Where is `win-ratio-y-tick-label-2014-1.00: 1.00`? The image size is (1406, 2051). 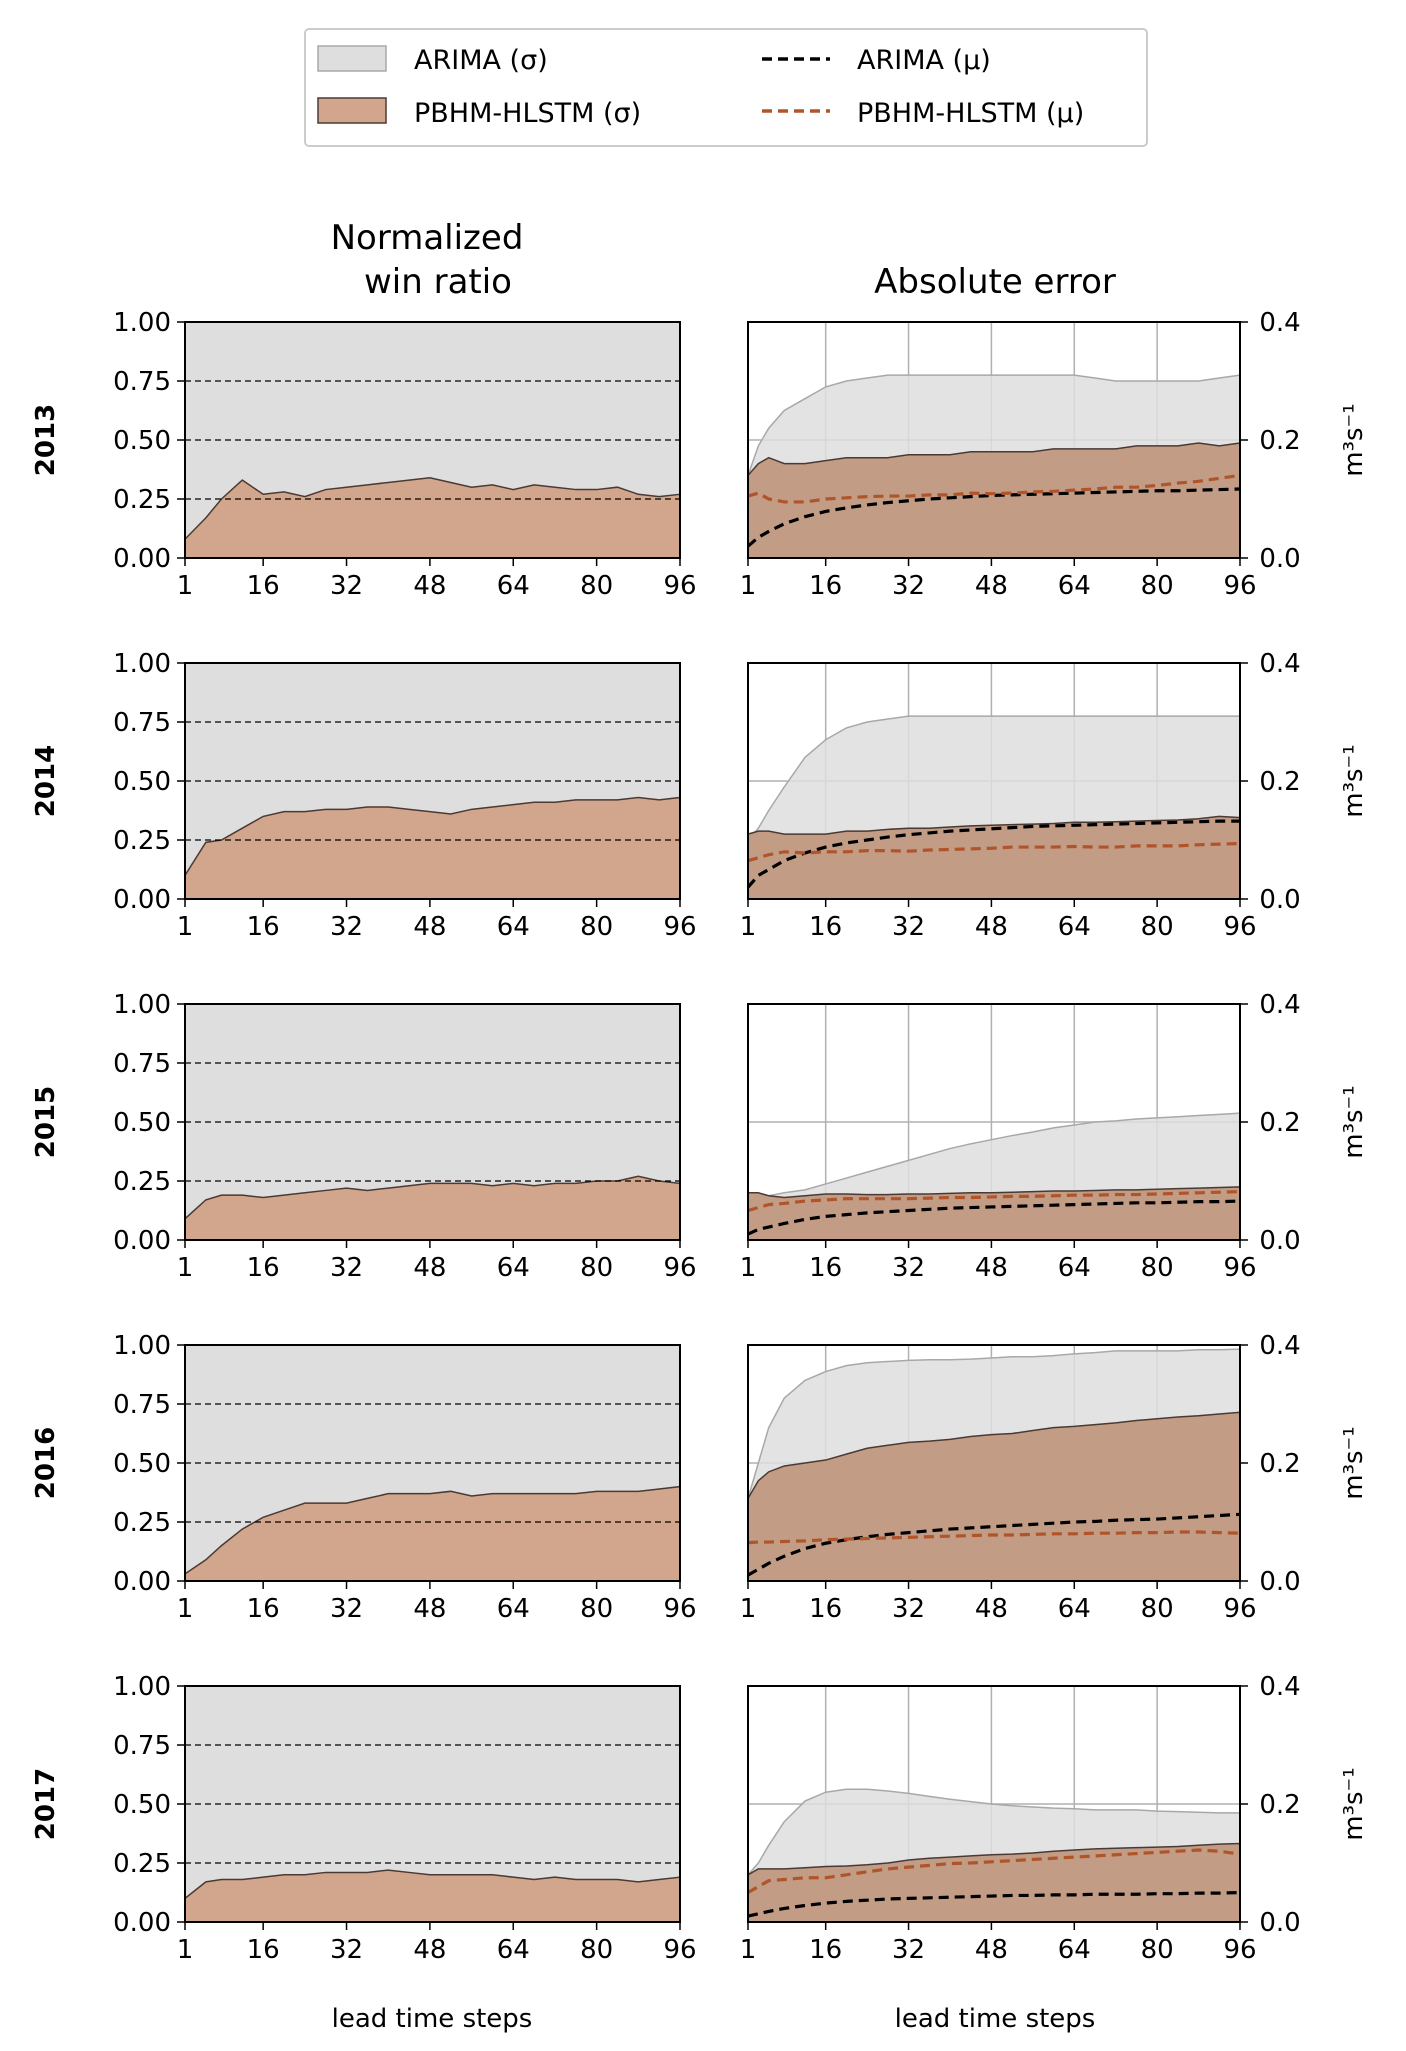 win-ratio-y-tick-label-2014-1.00: 1.00 is located at coordinates (142, 664).